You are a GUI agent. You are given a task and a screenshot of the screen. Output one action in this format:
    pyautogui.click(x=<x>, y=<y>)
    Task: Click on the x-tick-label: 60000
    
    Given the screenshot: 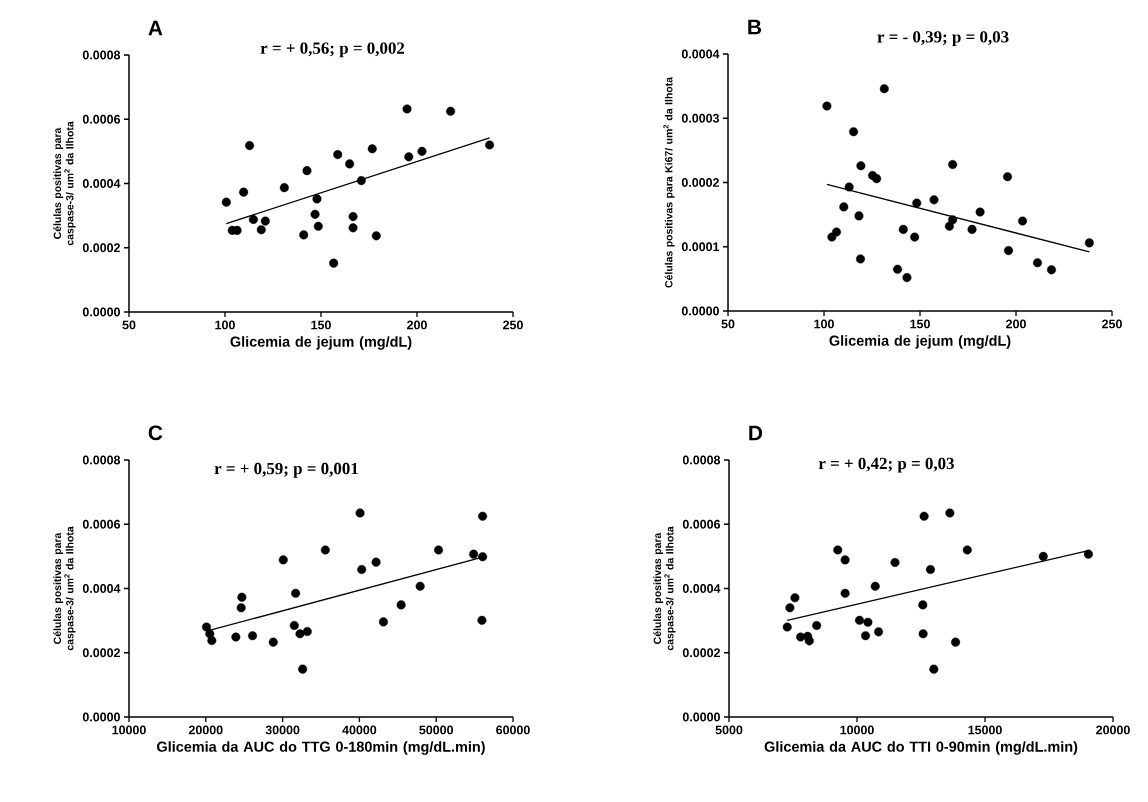 What is the action you would take?
    pyautogui.click(x=513, y=730)
    